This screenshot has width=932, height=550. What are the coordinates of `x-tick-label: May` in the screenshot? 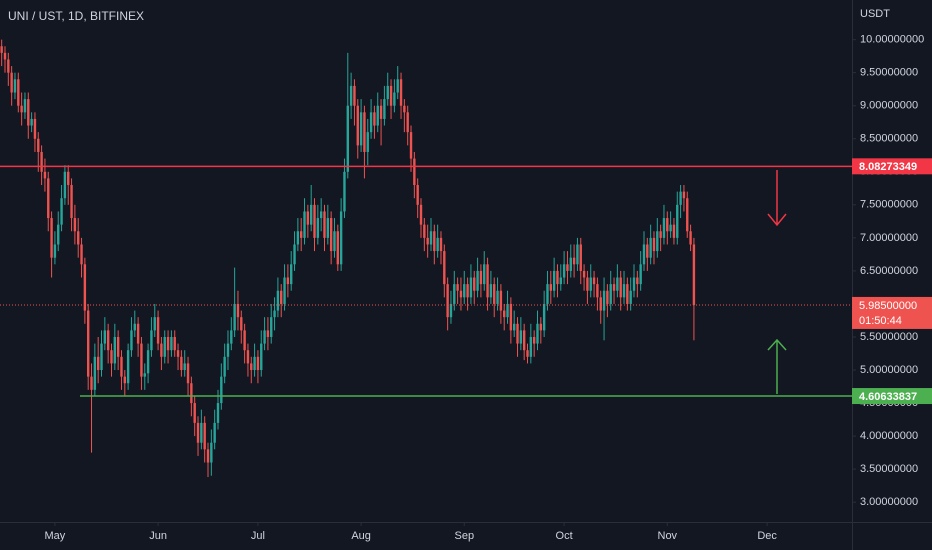 It's located at (55, 536).